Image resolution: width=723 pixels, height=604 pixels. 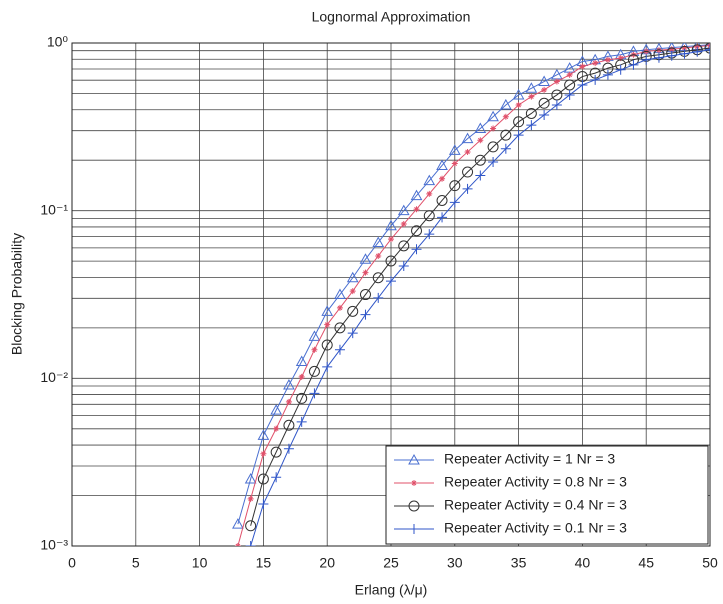 What do you see at coordinates (54, 377) in the screenshot?
I see `y-tick-label: 10⁻²` at bounding box center [54, 377].